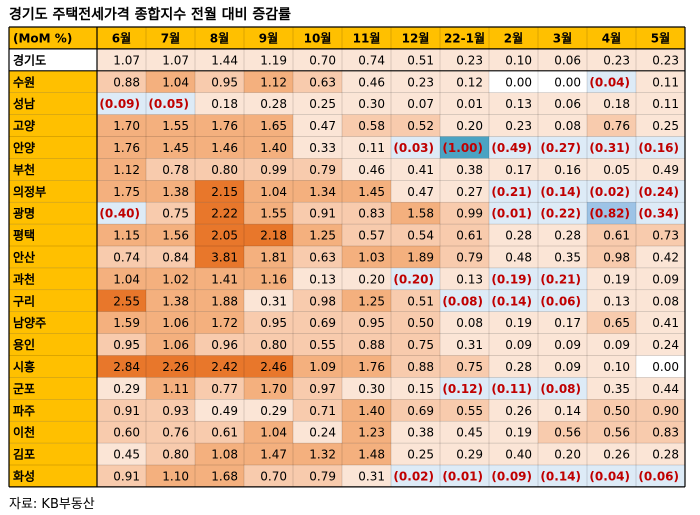 This screenshot has height=515, width=700. What do you see at coordinates (469, 192) in the screenshot?
I see `cell-value: 0.27` at bounding box center [469, 192].